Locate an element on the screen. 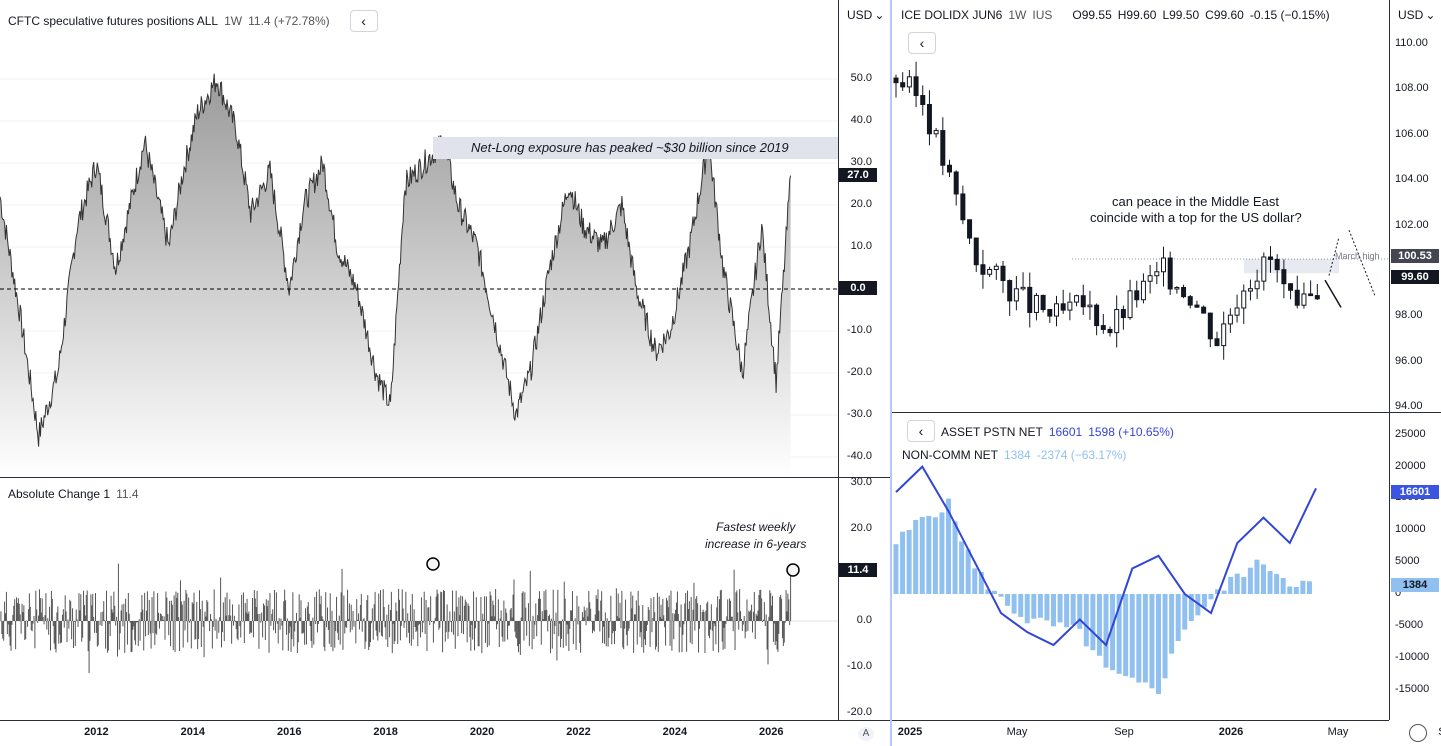 The image size is (1441, 746). right-currency-button: USD ⌄ is located at coordinates (1416, 15).